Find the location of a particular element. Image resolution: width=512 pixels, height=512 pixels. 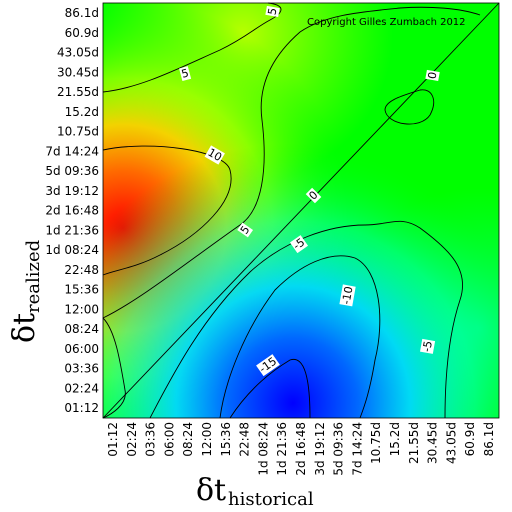

y-tick-label: 02:24 is located at coordinates (81, 388).